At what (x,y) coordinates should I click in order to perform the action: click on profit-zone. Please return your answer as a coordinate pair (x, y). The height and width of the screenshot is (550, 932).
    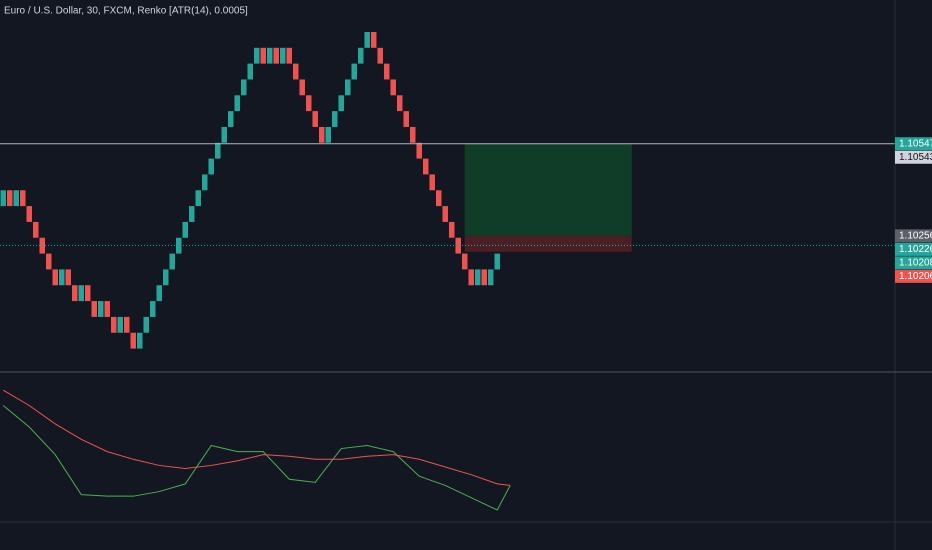
    Looking at the image, I should click on (548, 189).